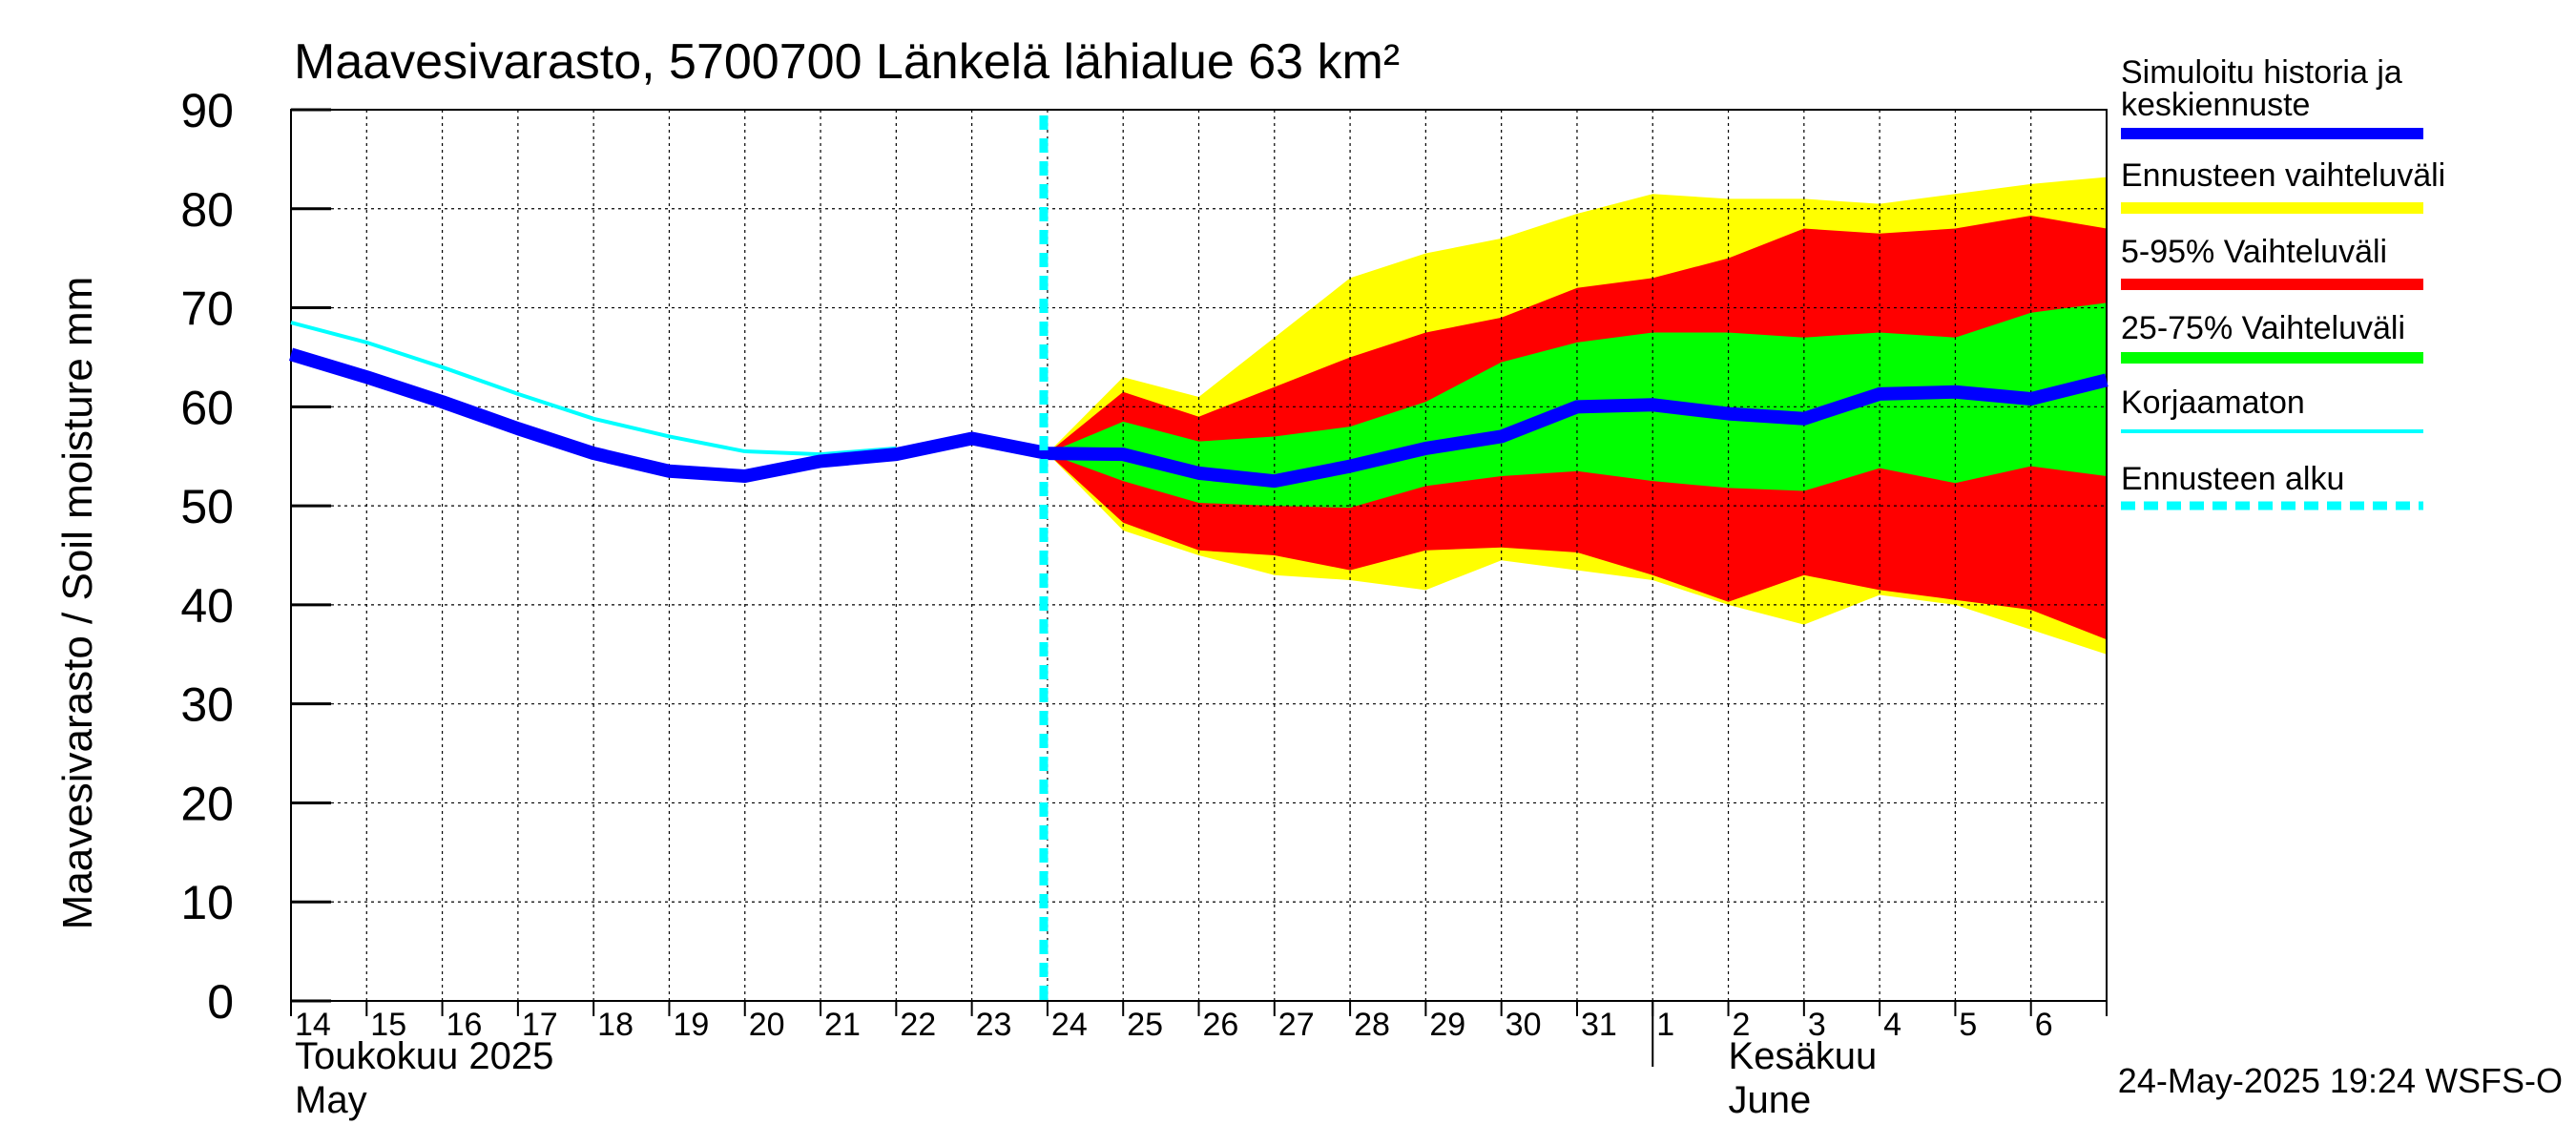  Describe the element at coordinates (2215, 105) in the screenshot. I see `legend-label: keskiennuste` at that location.